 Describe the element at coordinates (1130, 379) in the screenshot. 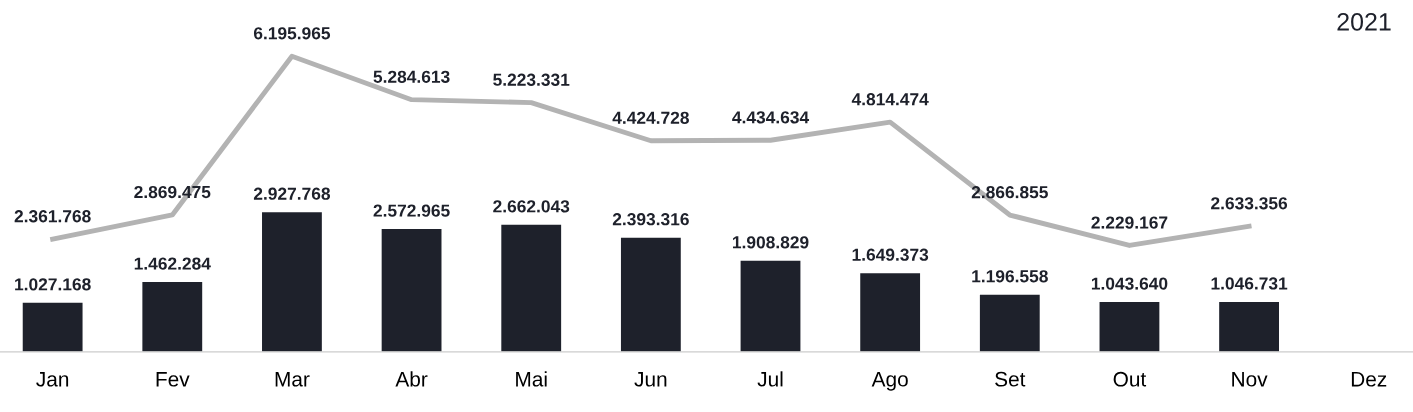

I see `x-tick-label: Out` at that location.